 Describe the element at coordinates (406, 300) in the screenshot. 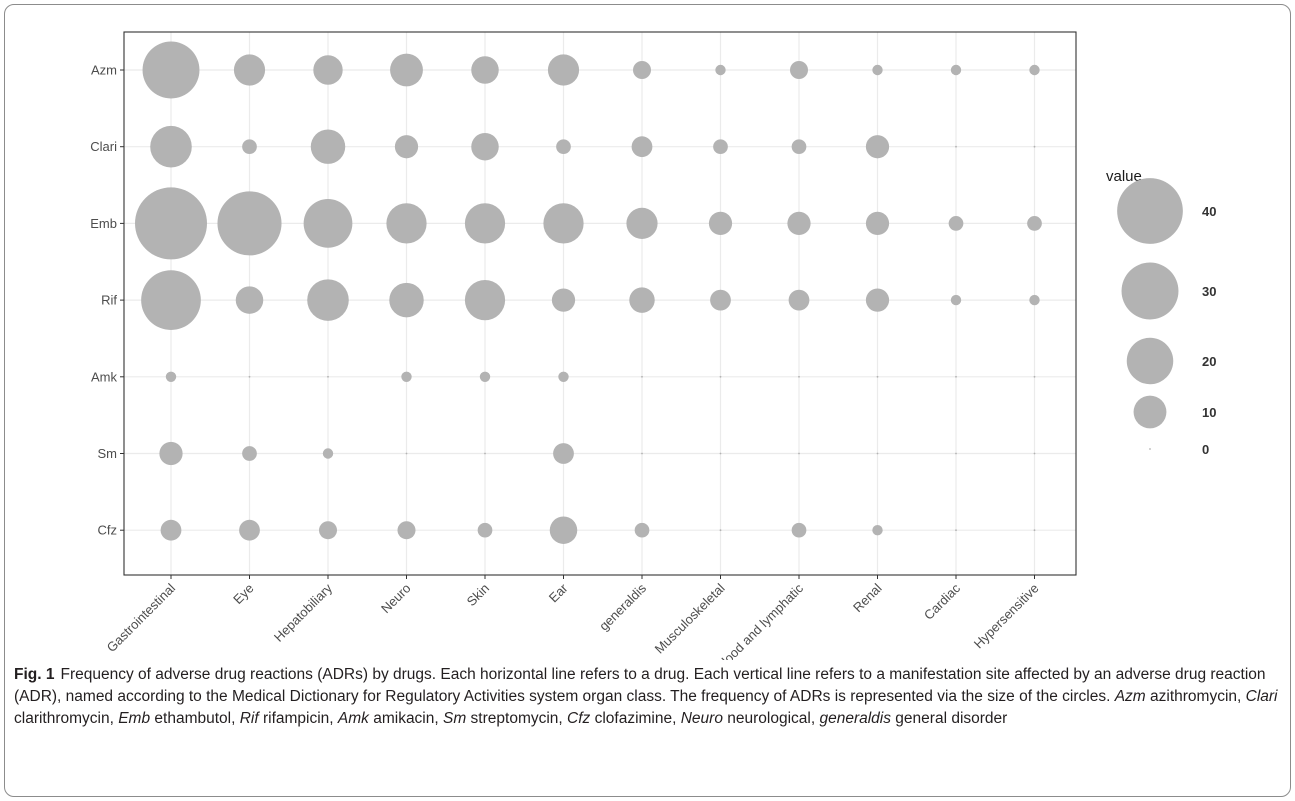

I see `bubble-rif-neuro` at that location.